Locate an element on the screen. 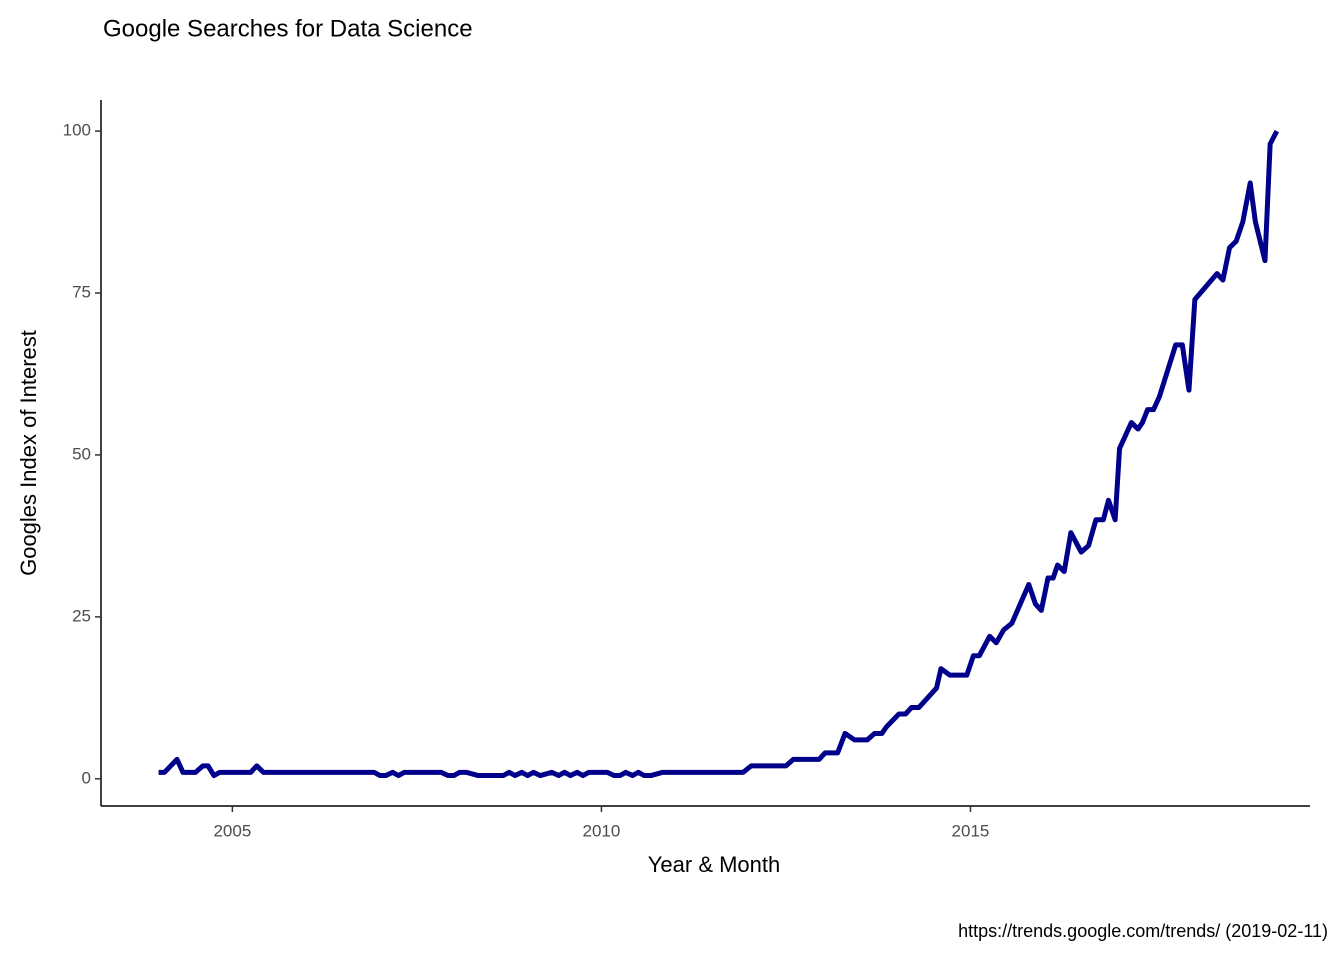  y-axis-label: Googles Index of Interest is located at coordinates (28, 453).